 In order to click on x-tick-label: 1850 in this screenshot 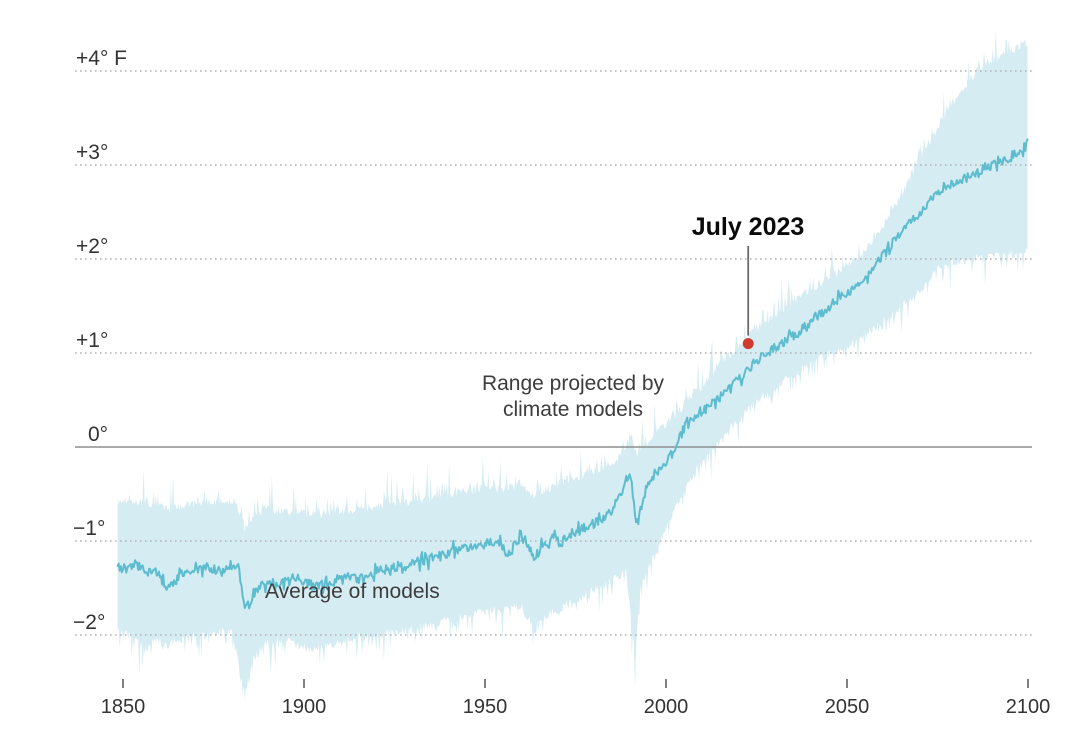, I will do `click(123, 707)`.